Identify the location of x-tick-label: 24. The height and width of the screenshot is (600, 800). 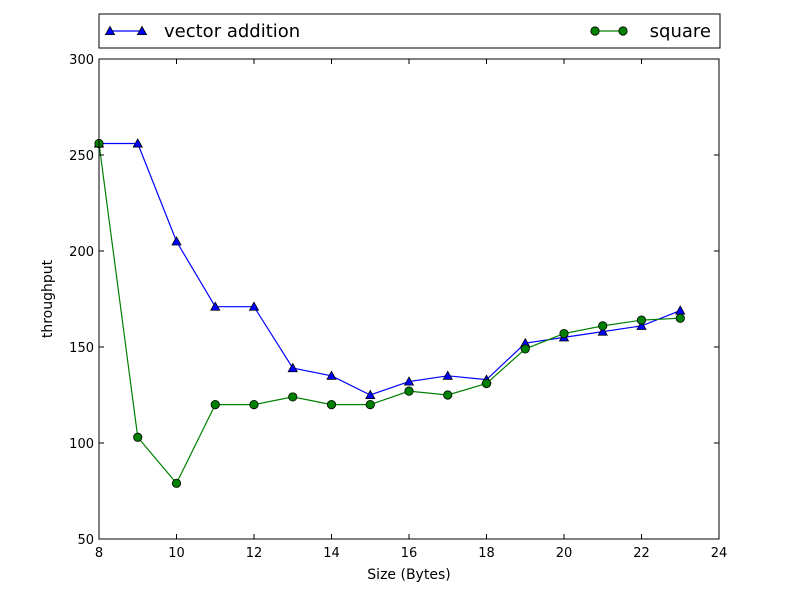
(719, 553).